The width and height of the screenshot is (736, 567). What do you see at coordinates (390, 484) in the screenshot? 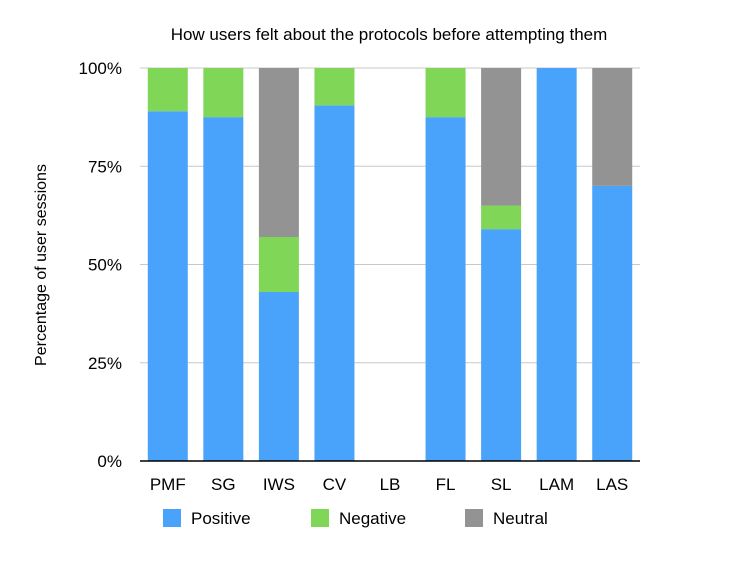
I see `x-tick-label: LB` at bounding box center [390, 484].